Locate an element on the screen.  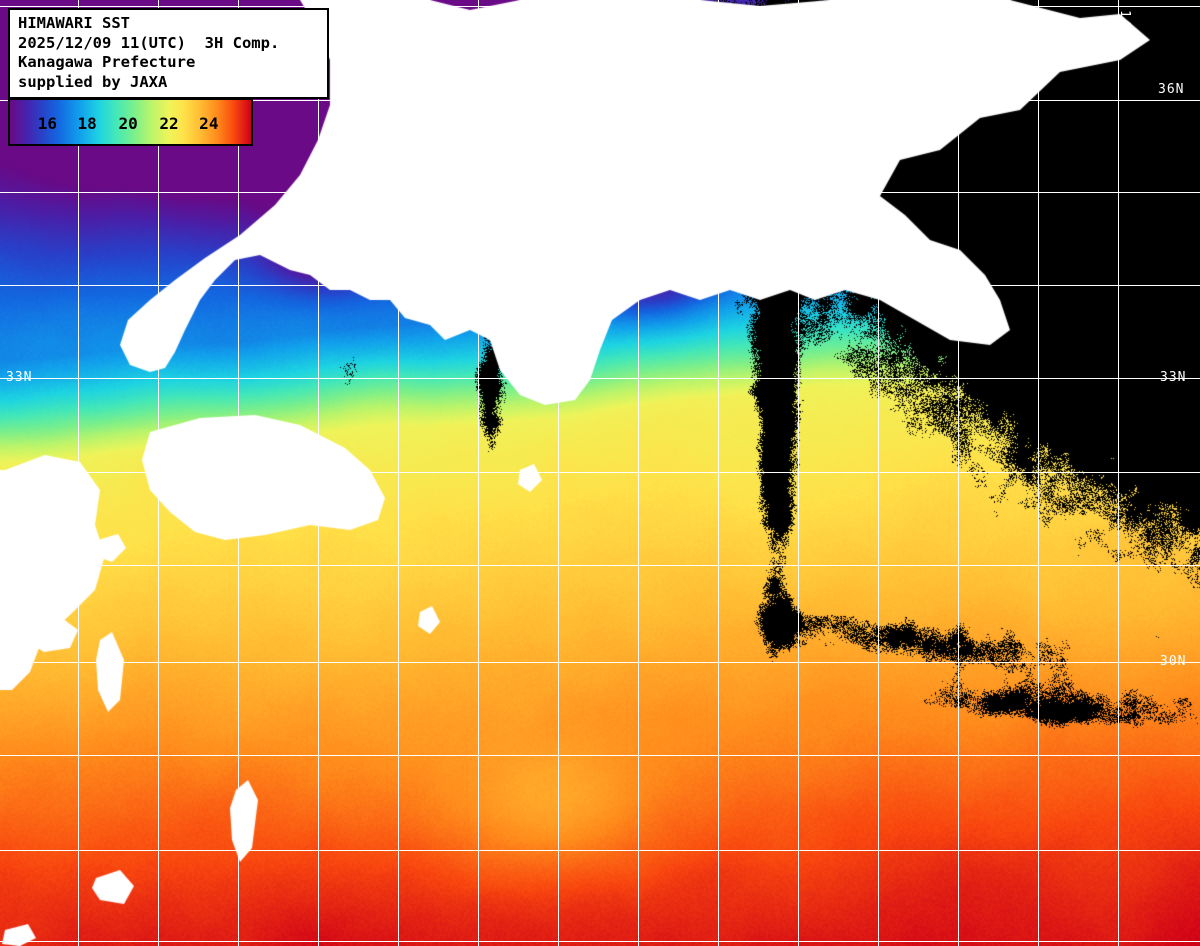
latitude-label-right-30N: 30N is located at coordinates (1173, 661).